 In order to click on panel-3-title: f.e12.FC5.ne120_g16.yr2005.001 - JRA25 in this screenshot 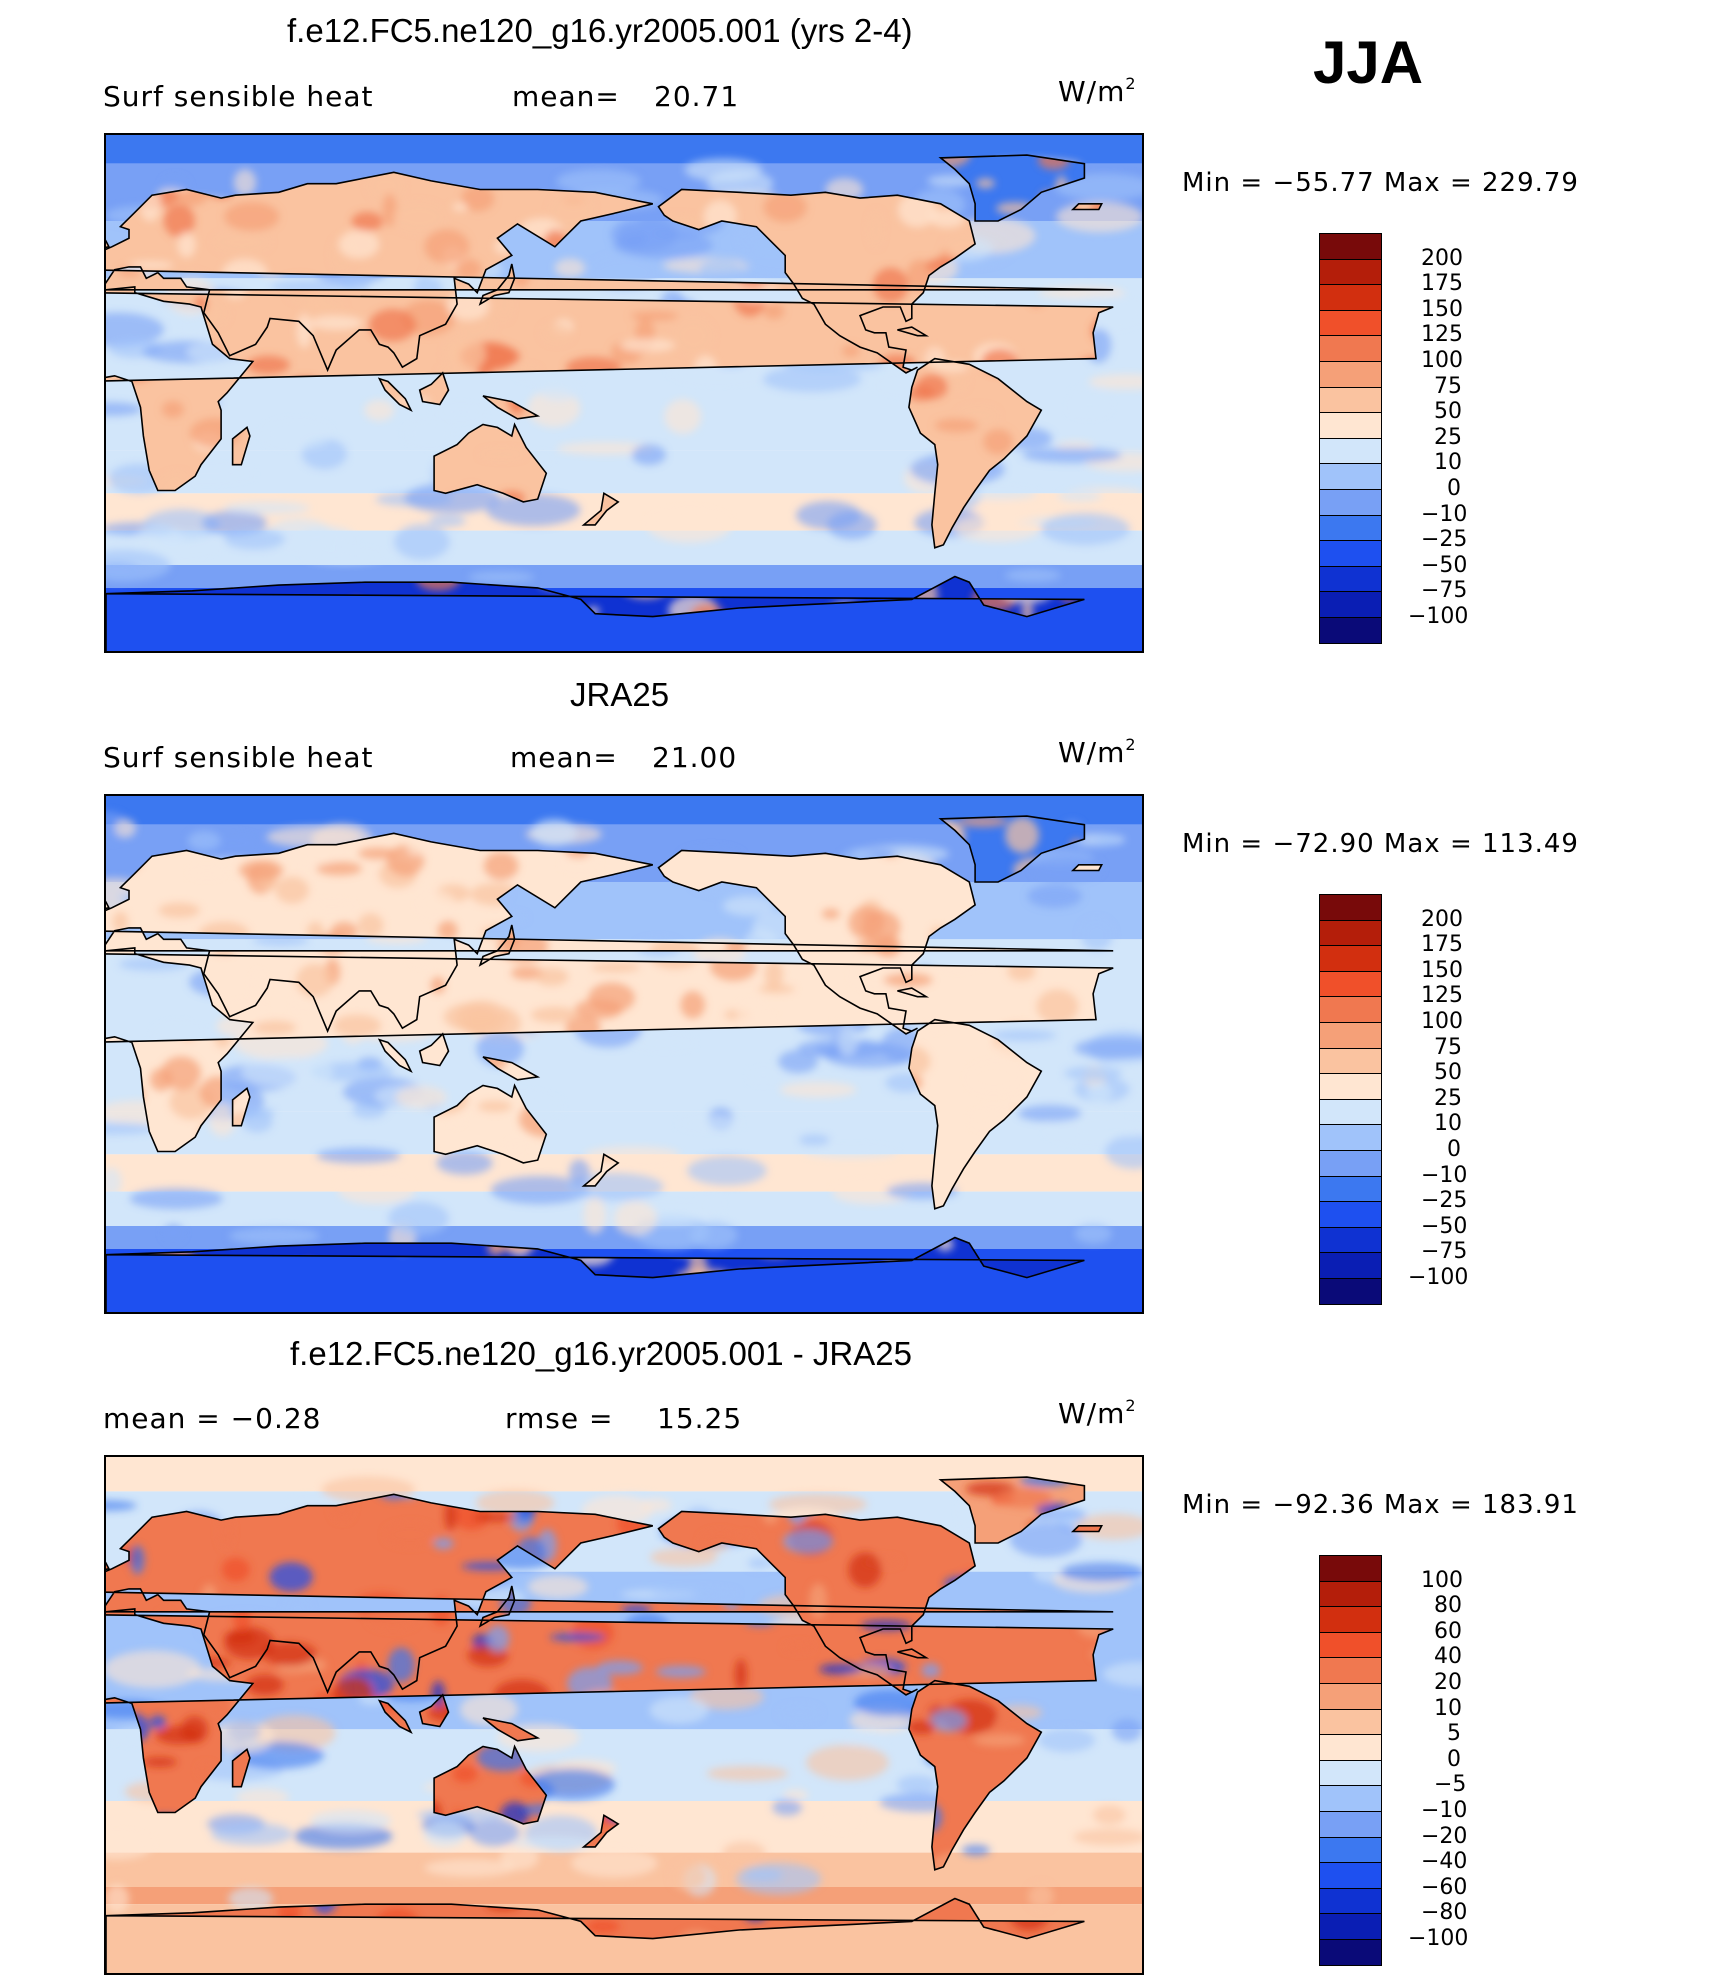, I will do `click(601, 1353)`.